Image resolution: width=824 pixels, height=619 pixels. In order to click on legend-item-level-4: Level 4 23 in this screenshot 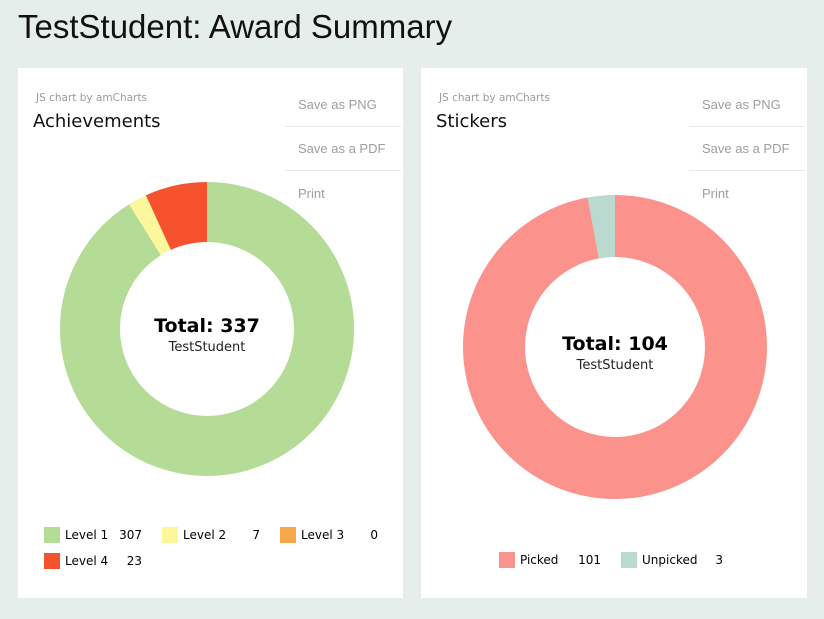, I will do `click(100, 561)`.